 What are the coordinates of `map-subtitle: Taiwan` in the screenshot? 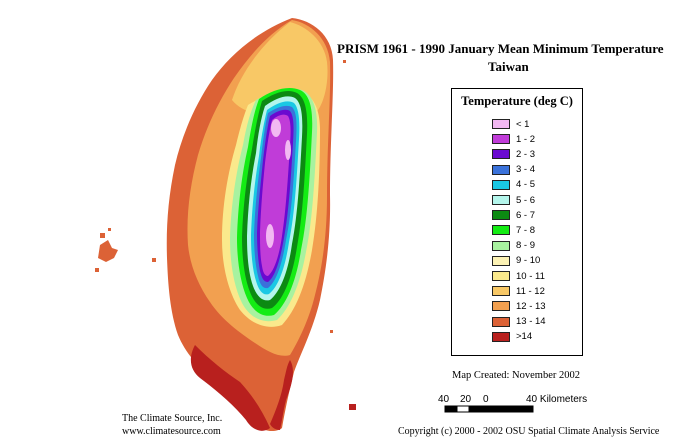 It's located at (508, 66).